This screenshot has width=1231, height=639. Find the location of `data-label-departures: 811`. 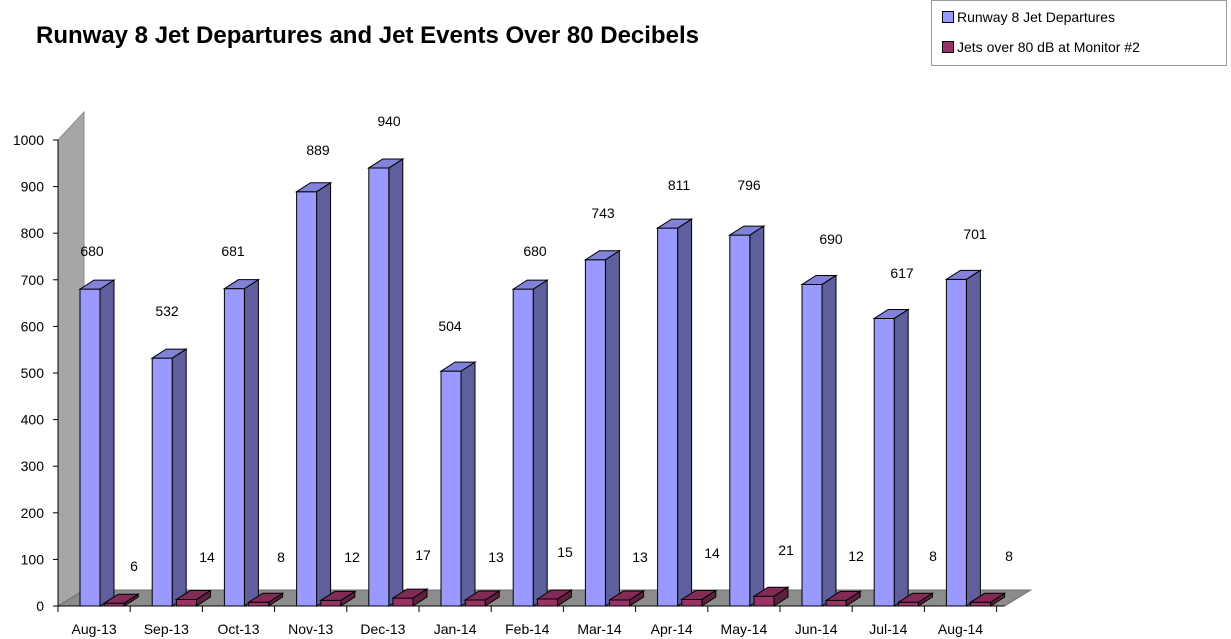

data-label-departures: 811 is located at coordinates (679, 185).